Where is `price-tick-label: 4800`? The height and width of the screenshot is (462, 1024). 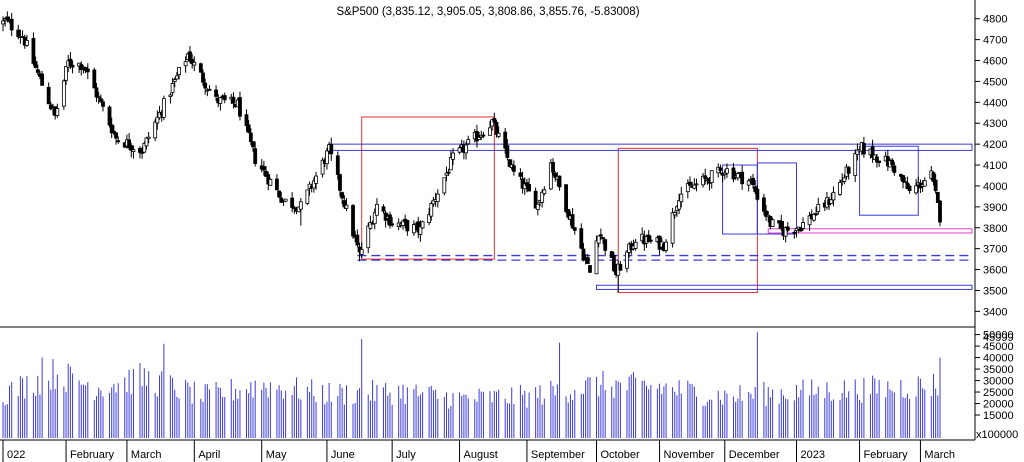
price-tick-label: 4800 is located at coordinates (995, 20).